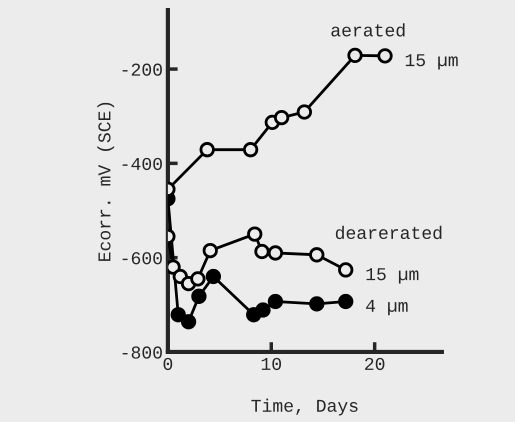  Describe the element at coordinates (142, 164) in the screenshot. I see `y-tick-label: -400` at that location.